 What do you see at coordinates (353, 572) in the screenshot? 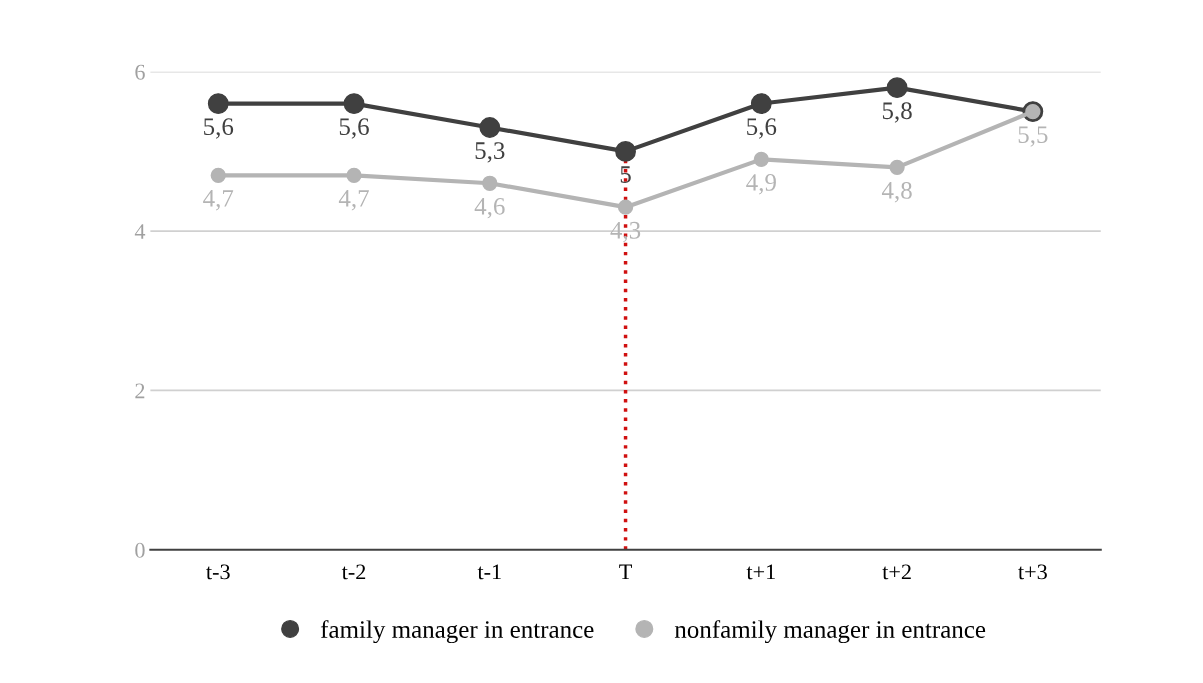
I see `x-tick-label: t-2` at bounding box center [353, 572].